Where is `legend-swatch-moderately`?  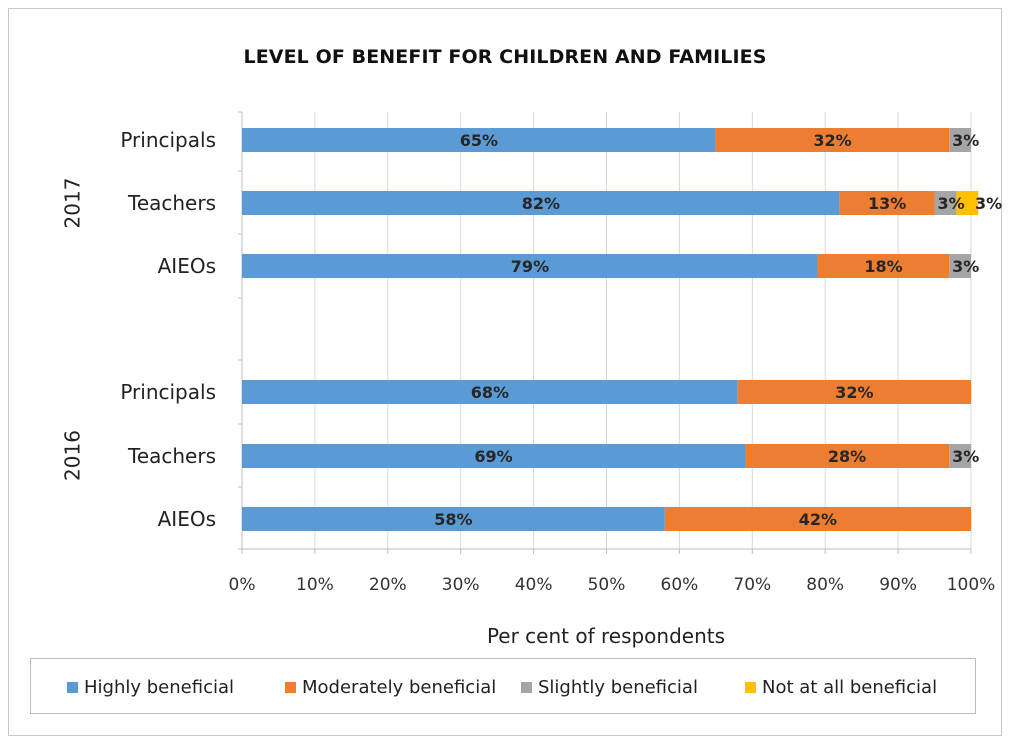 legend-swatch-moderately is located at coordinates (290, 687).